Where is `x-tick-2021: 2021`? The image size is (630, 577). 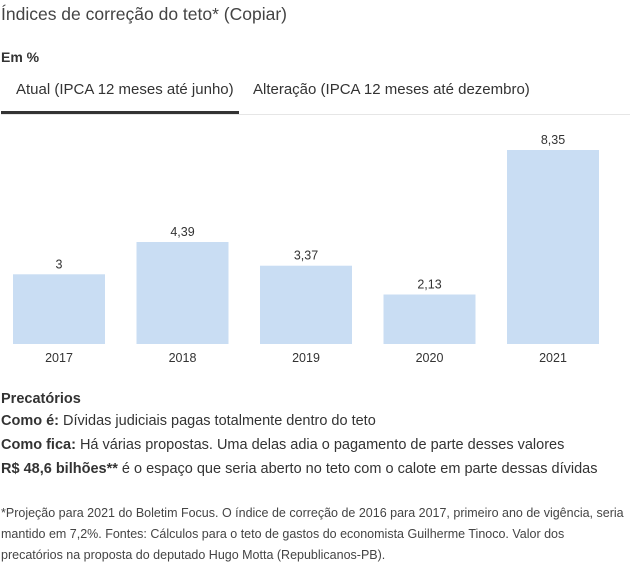
x-tick-2021: 2021 is located at coordinates (553, 358).